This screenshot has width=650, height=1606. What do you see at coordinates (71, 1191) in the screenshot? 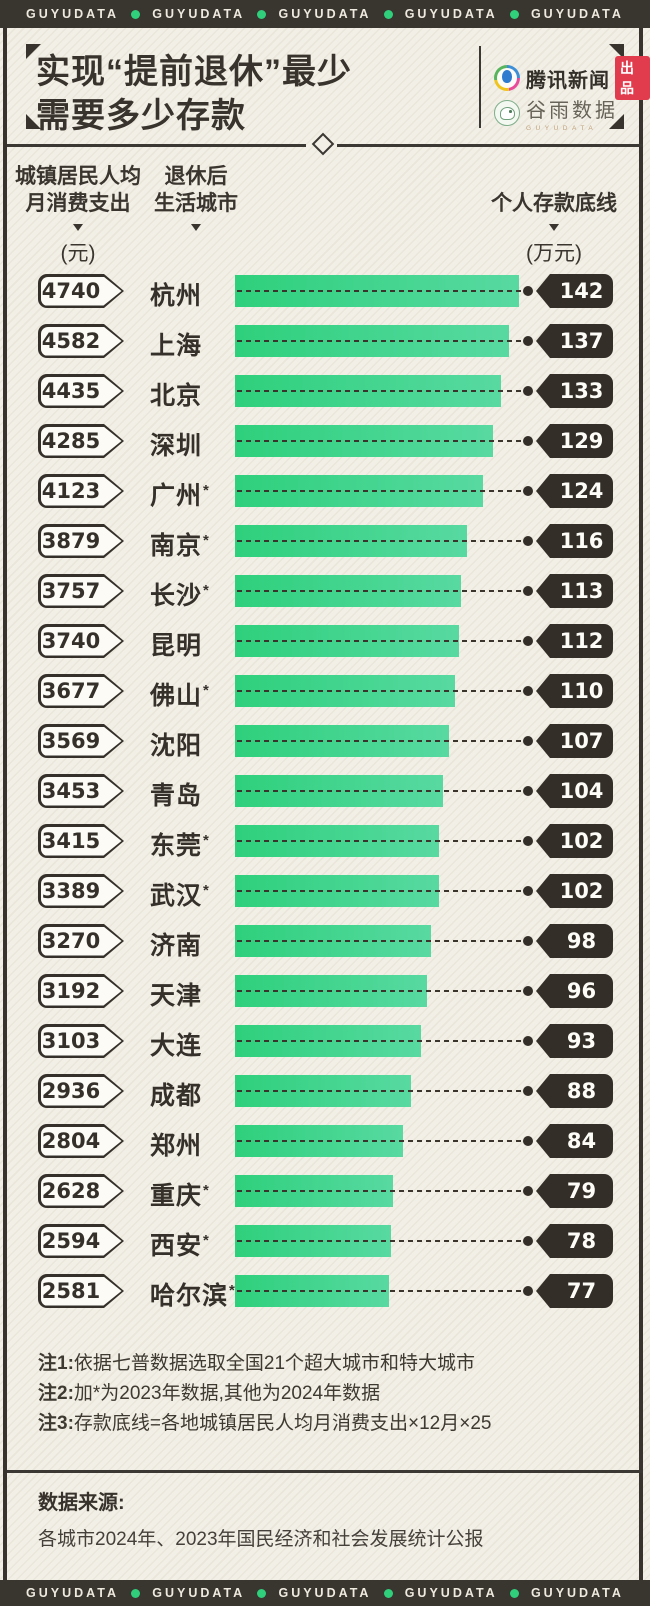
I see `spending-value: 2628` at bounding box center [71, 1191].